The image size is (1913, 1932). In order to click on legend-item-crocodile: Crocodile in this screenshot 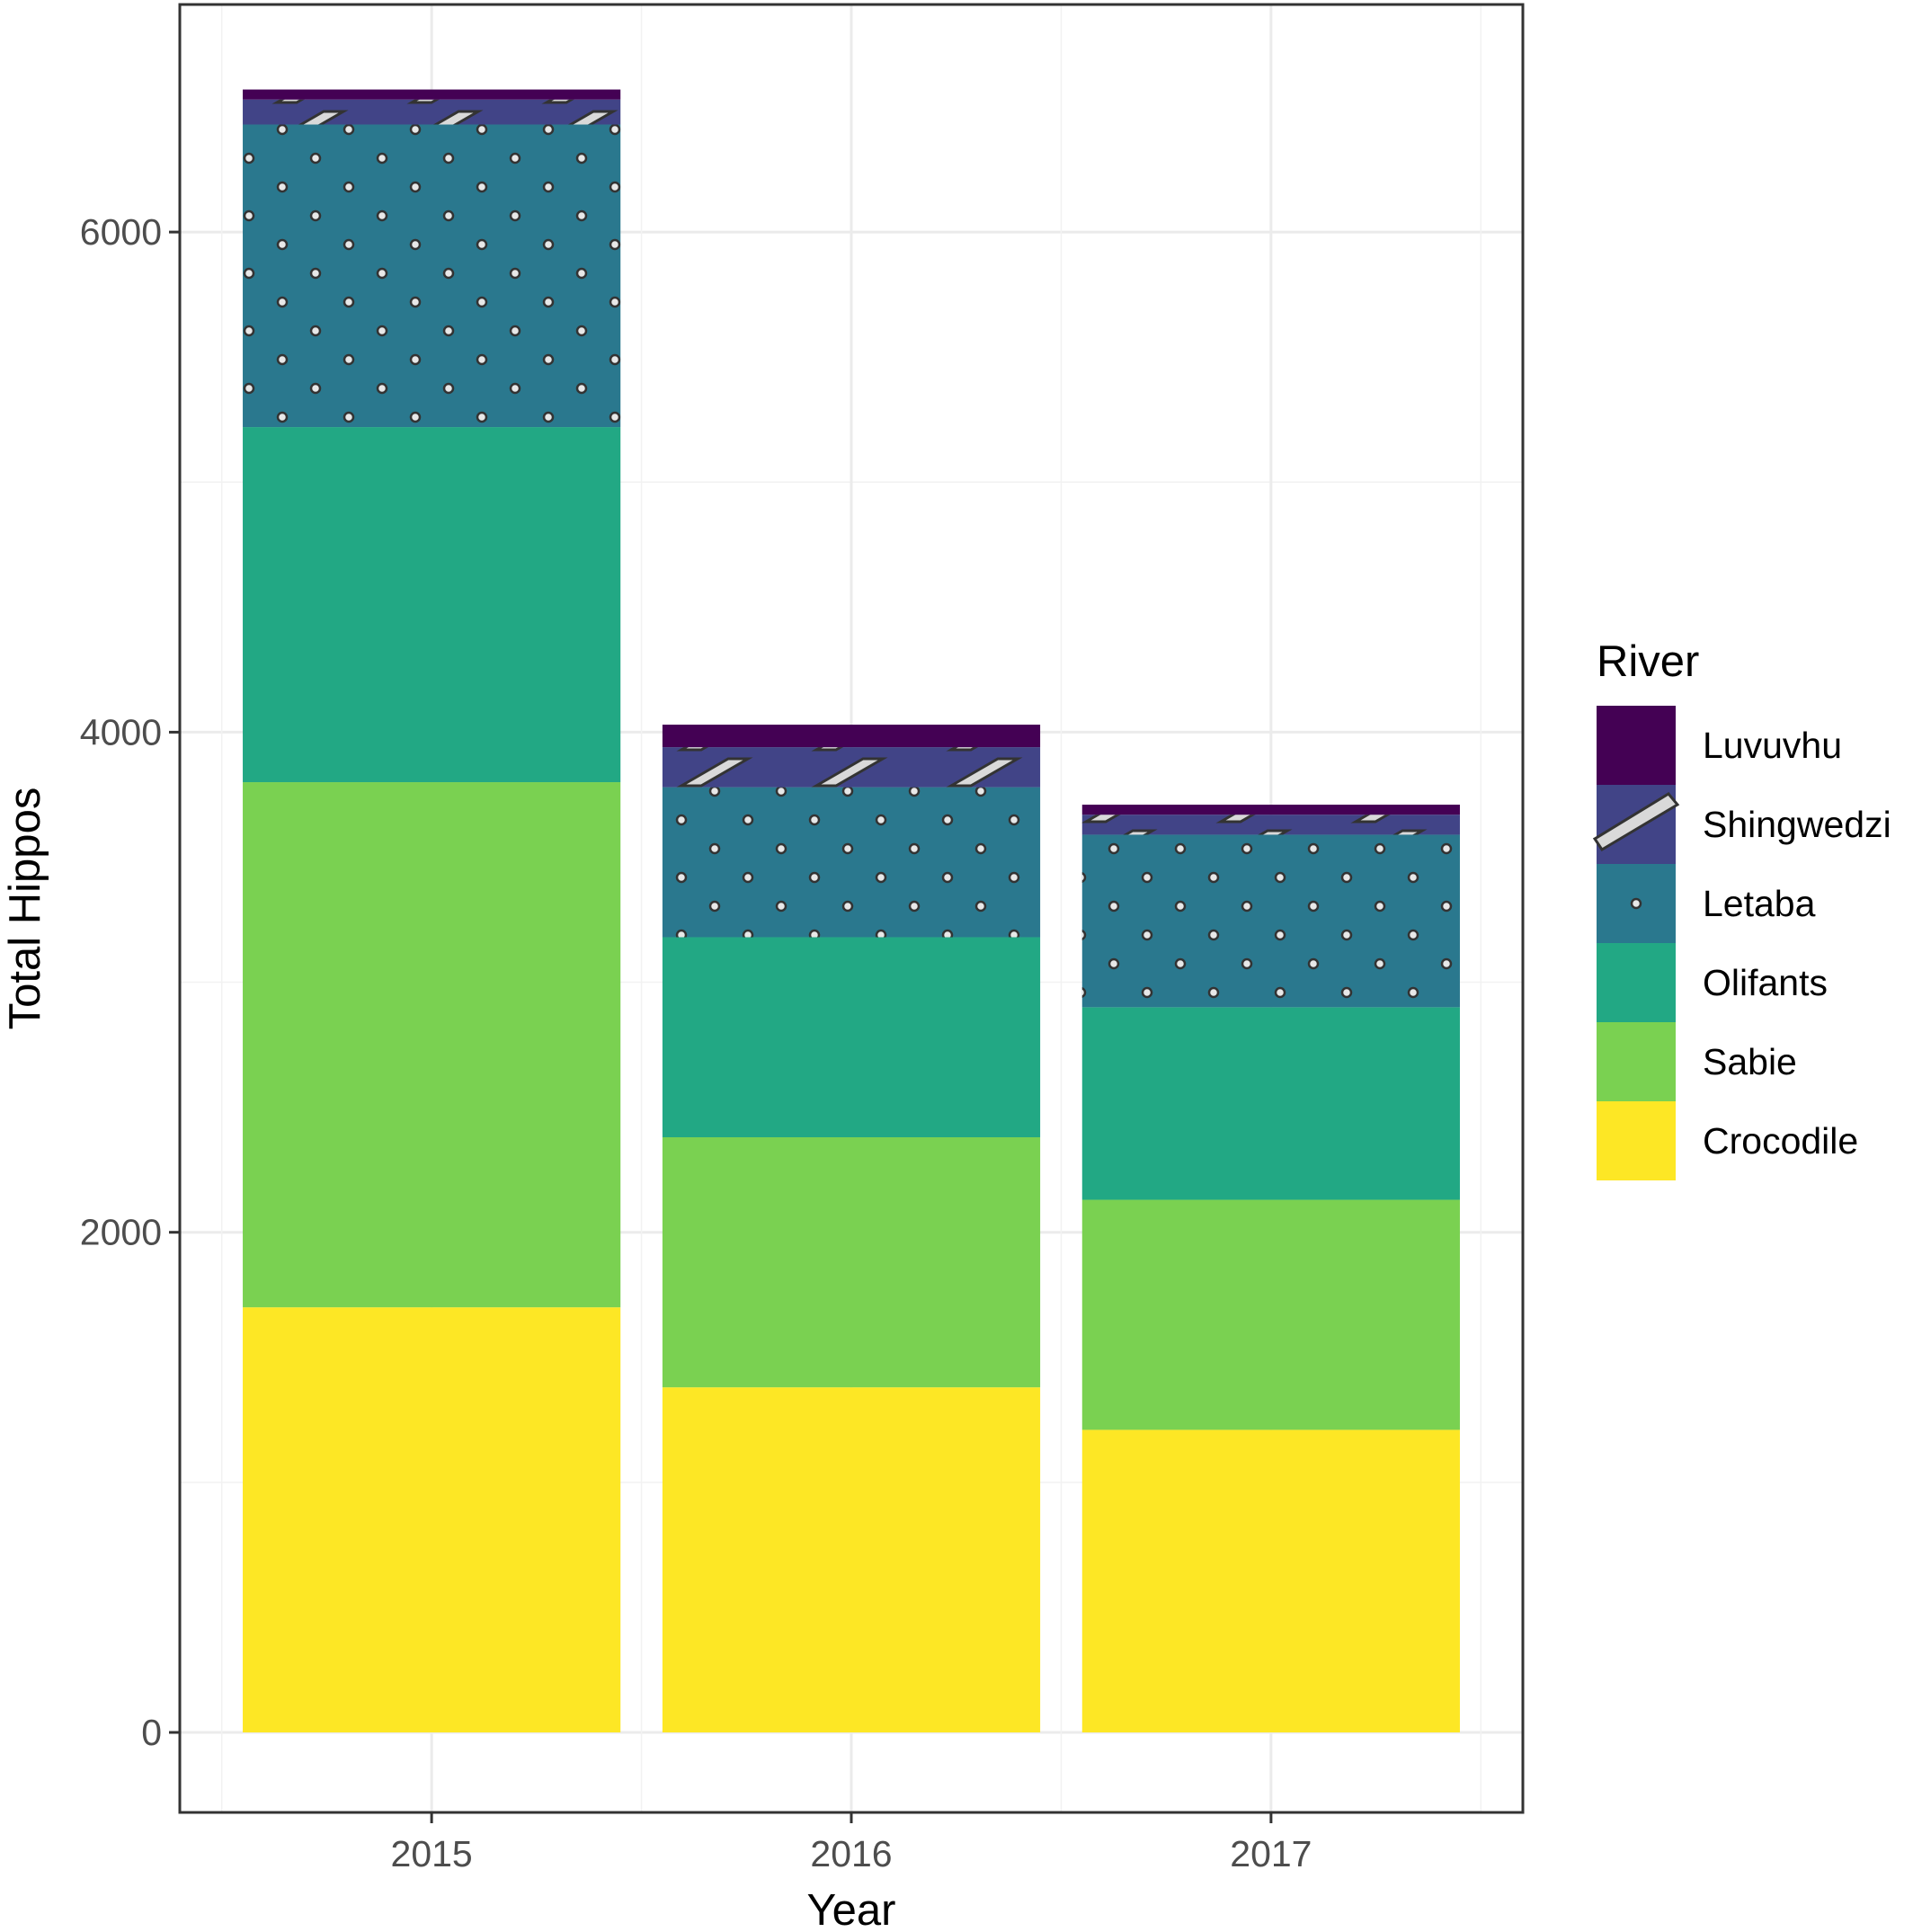, I will do `click(1727, 1140)`.